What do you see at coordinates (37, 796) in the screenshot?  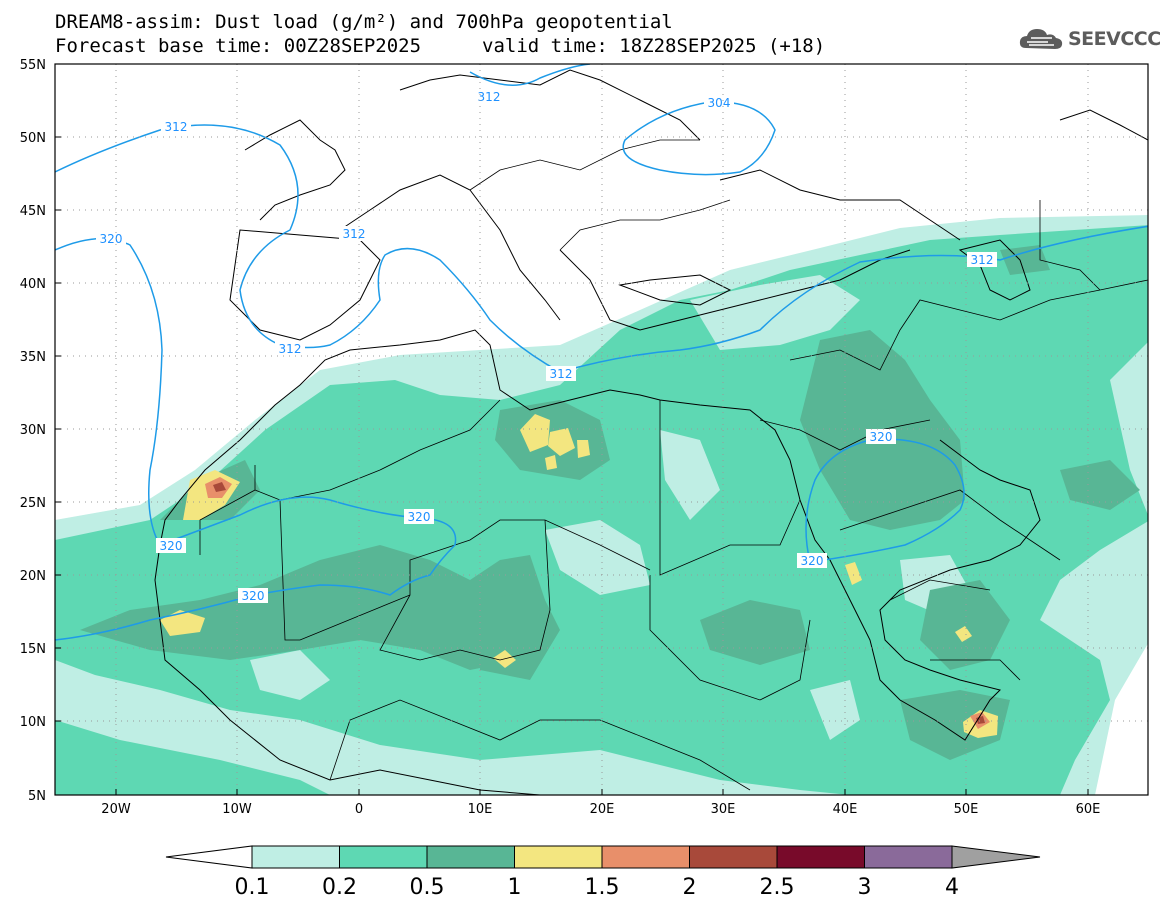 I see `lat-label: 5N` at bounding box center [37, 796].